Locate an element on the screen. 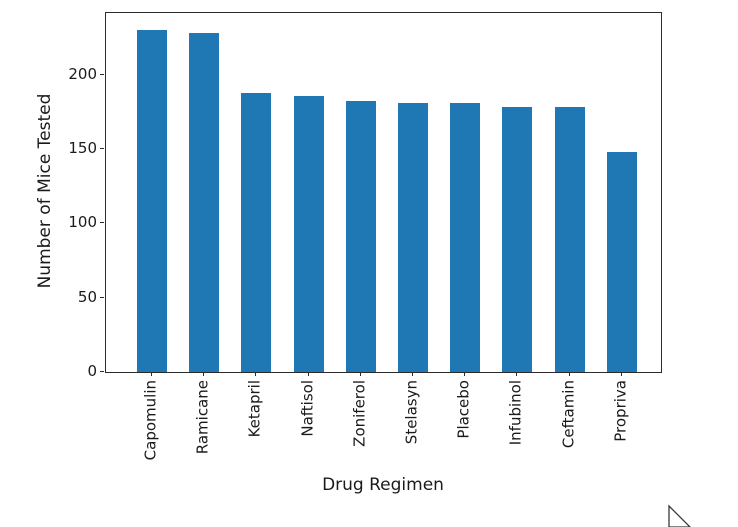  x-tick-label-placebo: Placebo is located at coordinates (463, 409).